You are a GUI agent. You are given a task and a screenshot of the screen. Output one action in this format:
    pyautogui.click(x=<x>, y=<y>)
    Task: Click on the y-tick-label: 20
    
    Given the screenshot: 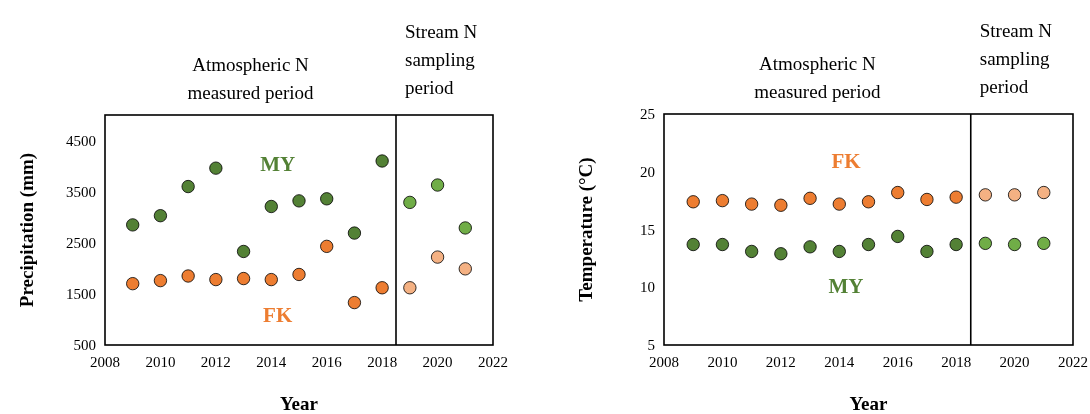 What is the action you would take?
    pyautogui.click(x=647, y=171)
    